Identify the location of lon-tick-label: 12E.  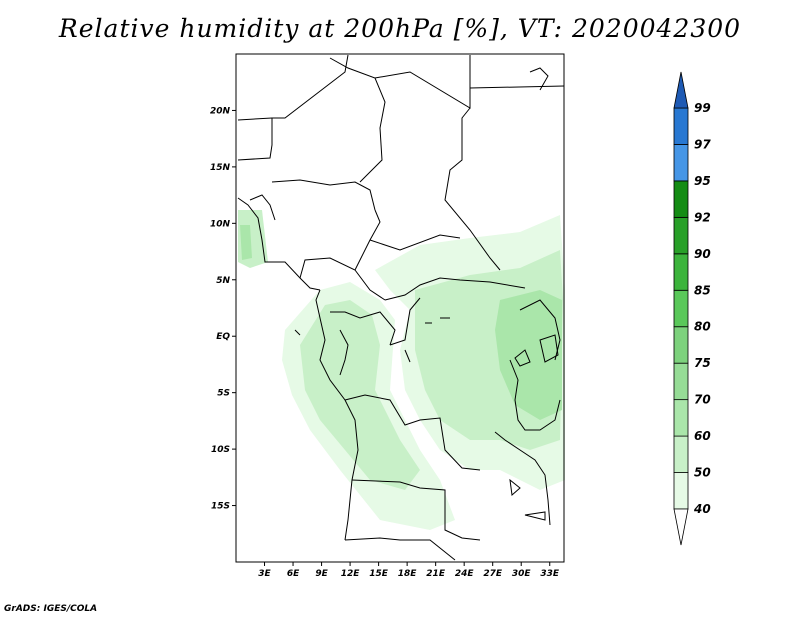
(351, 574).